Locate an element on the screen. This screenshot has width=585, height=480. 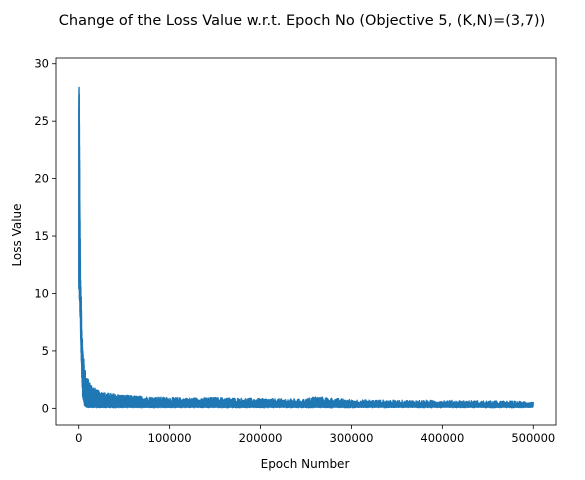
x-axis-ticks: 0 100000 200000 300000 400000 500000 is located at coordinates (315, 435).